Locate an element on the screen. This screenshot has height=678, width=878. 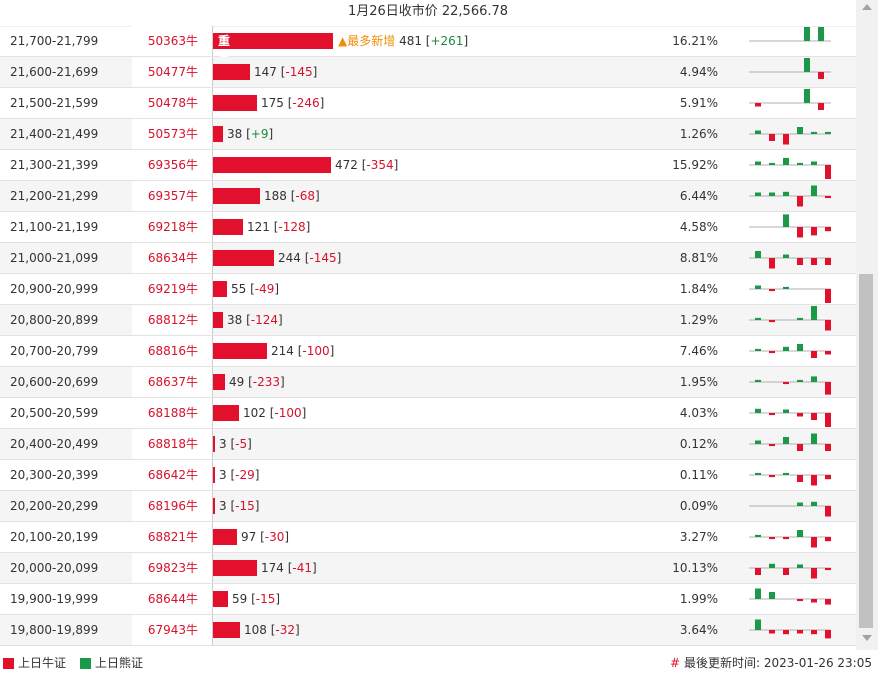
scroll-thumb is located at coordinates (866, 451).